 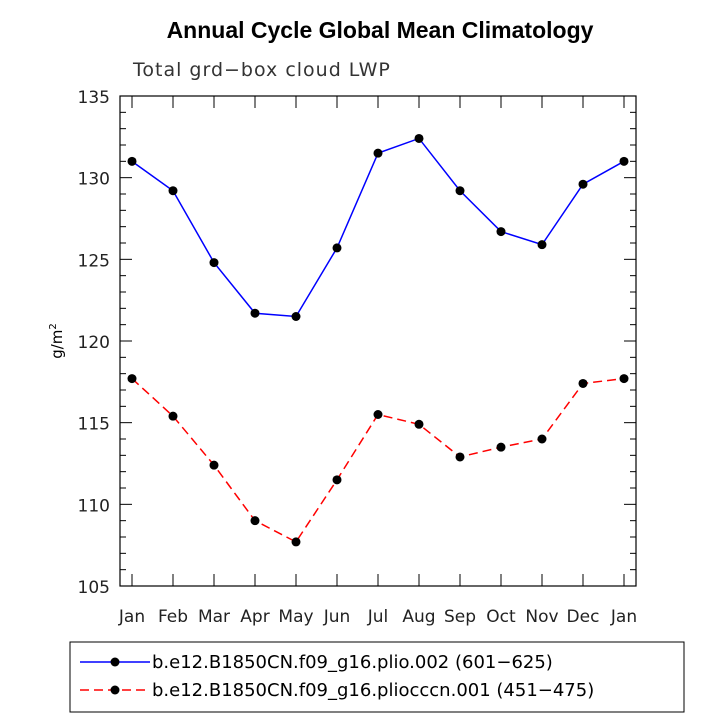 I want to click on legend-box, so click(x=377, y=677).